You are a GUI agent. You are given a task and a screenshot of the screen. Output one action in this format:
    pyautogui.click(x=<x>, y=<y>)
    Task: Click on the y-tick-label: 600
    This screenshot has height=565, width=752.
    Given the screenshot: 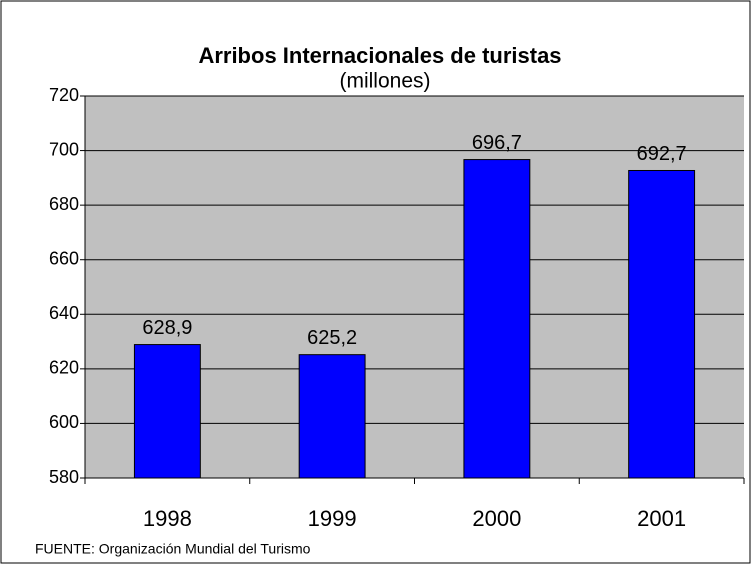 What is the action you would take?
    pyautogui.click(x=64, y=422)
    